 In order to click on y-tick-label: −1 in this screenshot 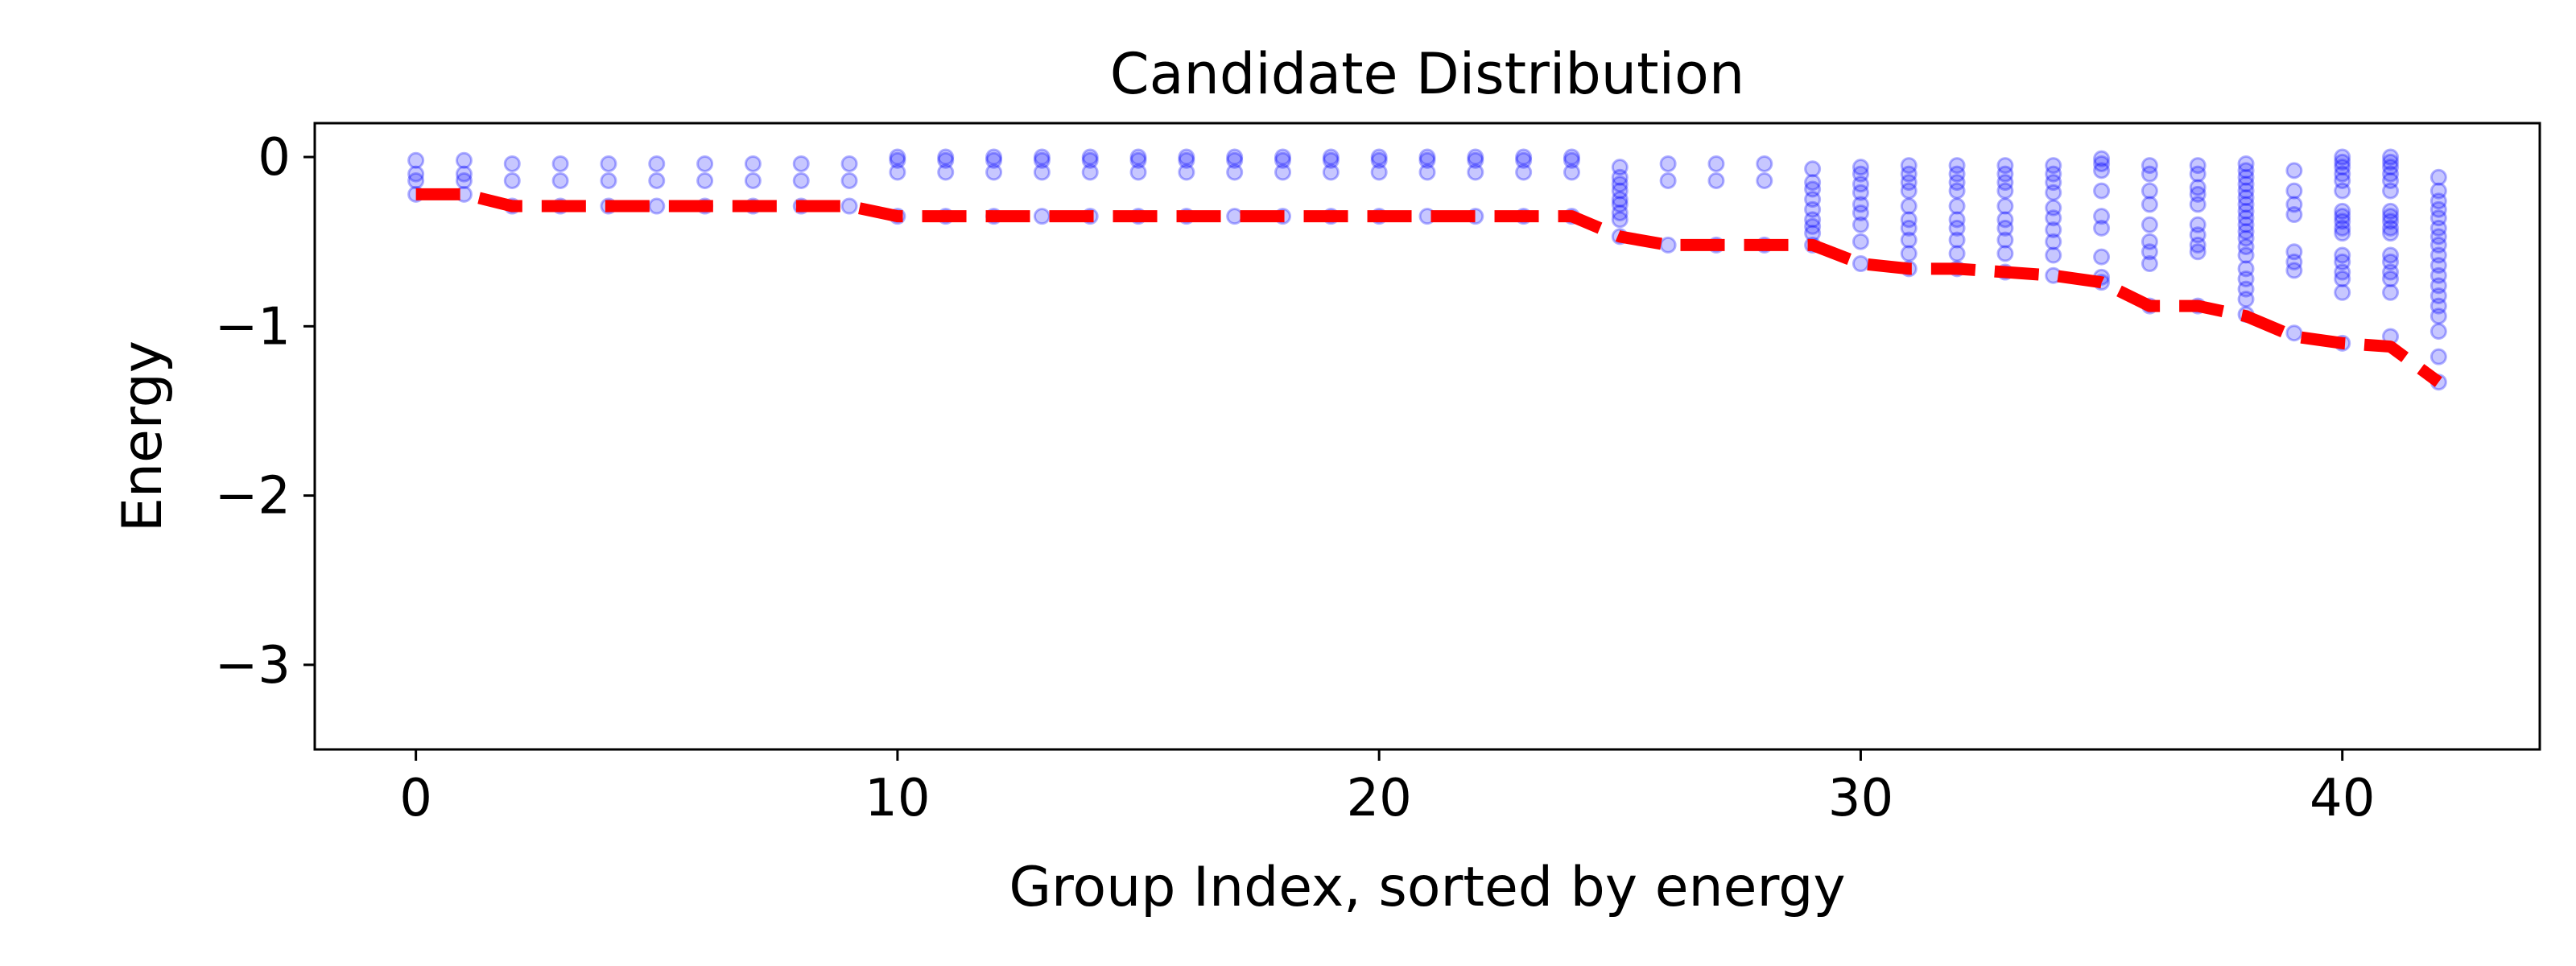, I will do `click(253, 327)`.